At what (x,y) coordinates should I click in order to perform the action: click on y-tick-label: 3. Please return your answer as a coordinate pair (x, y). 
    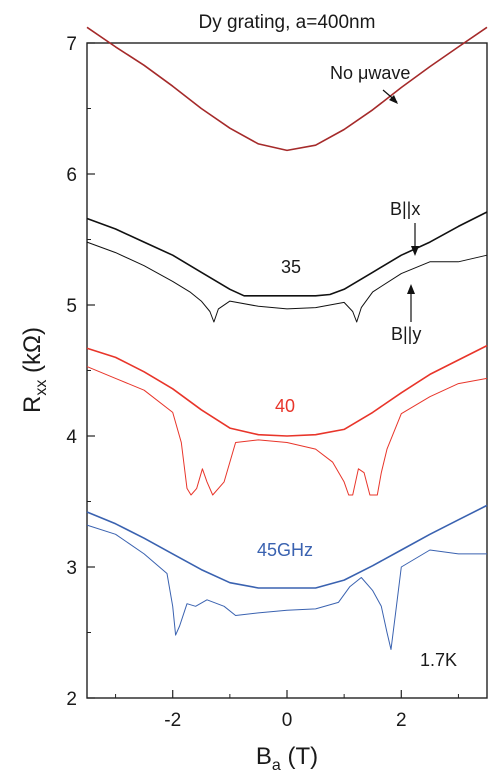
    Looking at the image, I should click on (71, 568).